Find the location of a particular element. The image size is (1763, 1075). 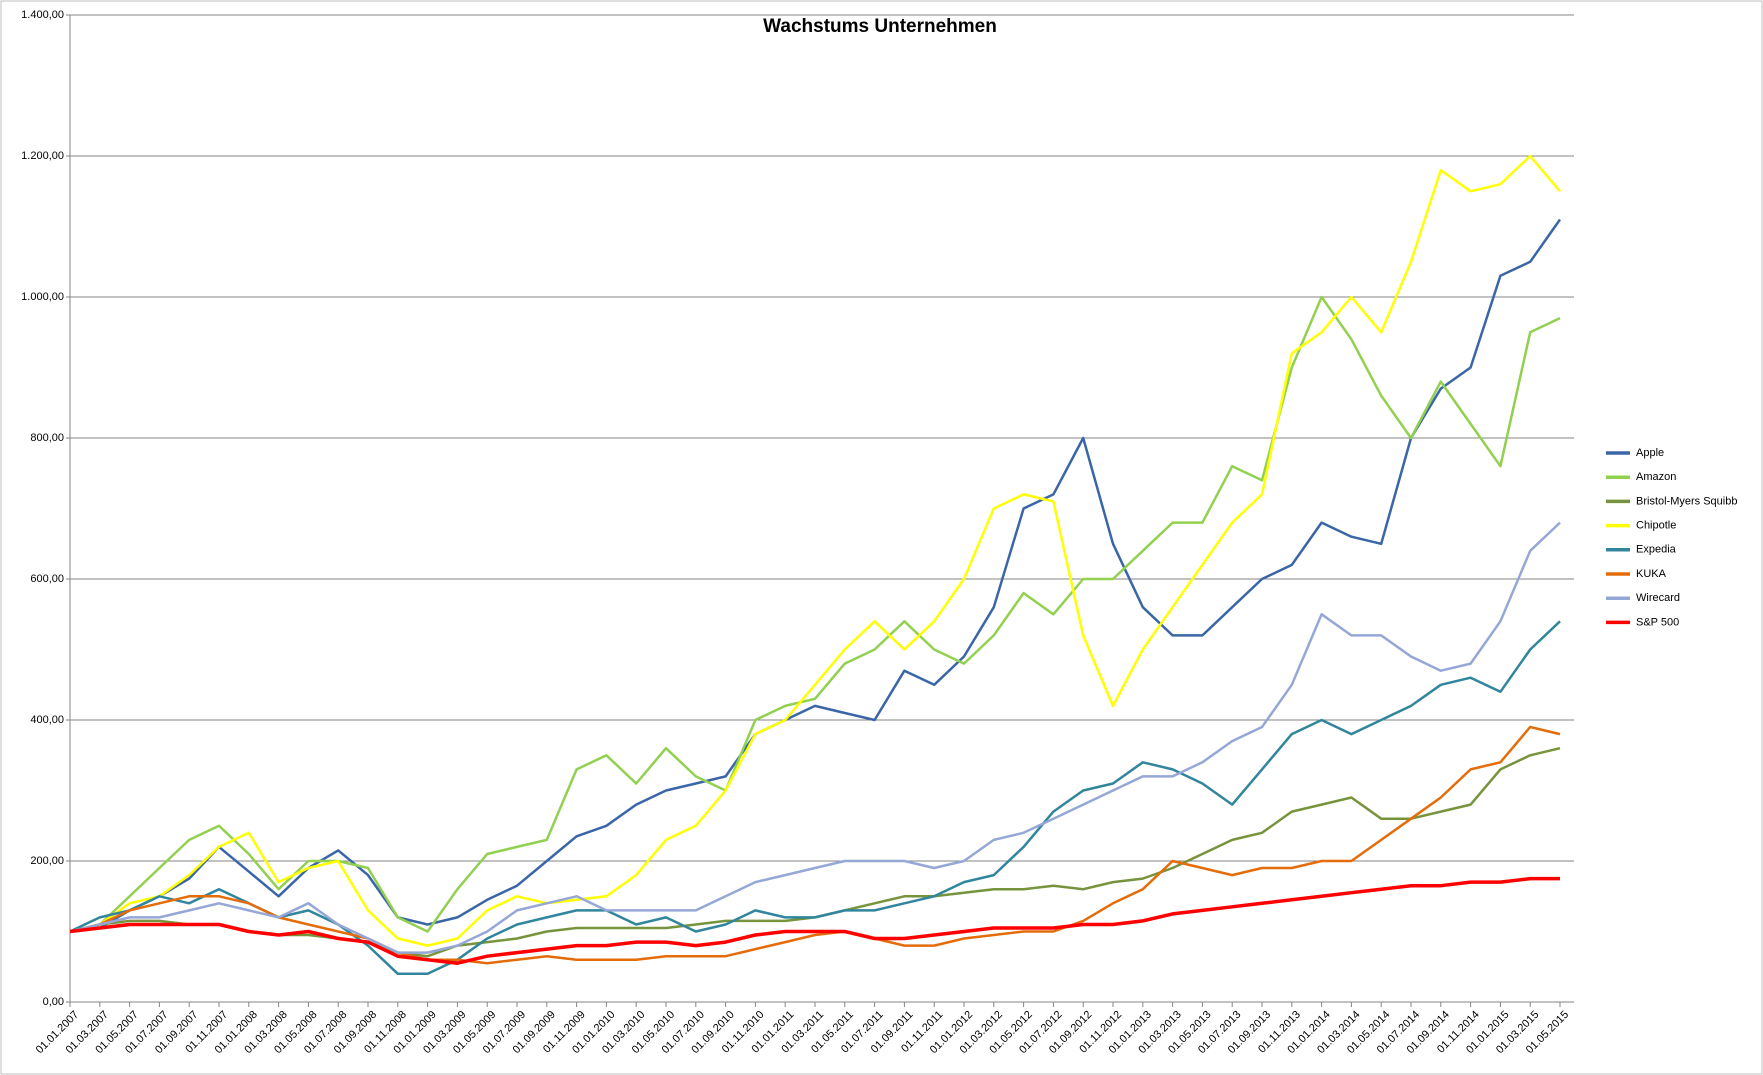

y-tick-label: 600,00 is located at coordinates (47, 579).